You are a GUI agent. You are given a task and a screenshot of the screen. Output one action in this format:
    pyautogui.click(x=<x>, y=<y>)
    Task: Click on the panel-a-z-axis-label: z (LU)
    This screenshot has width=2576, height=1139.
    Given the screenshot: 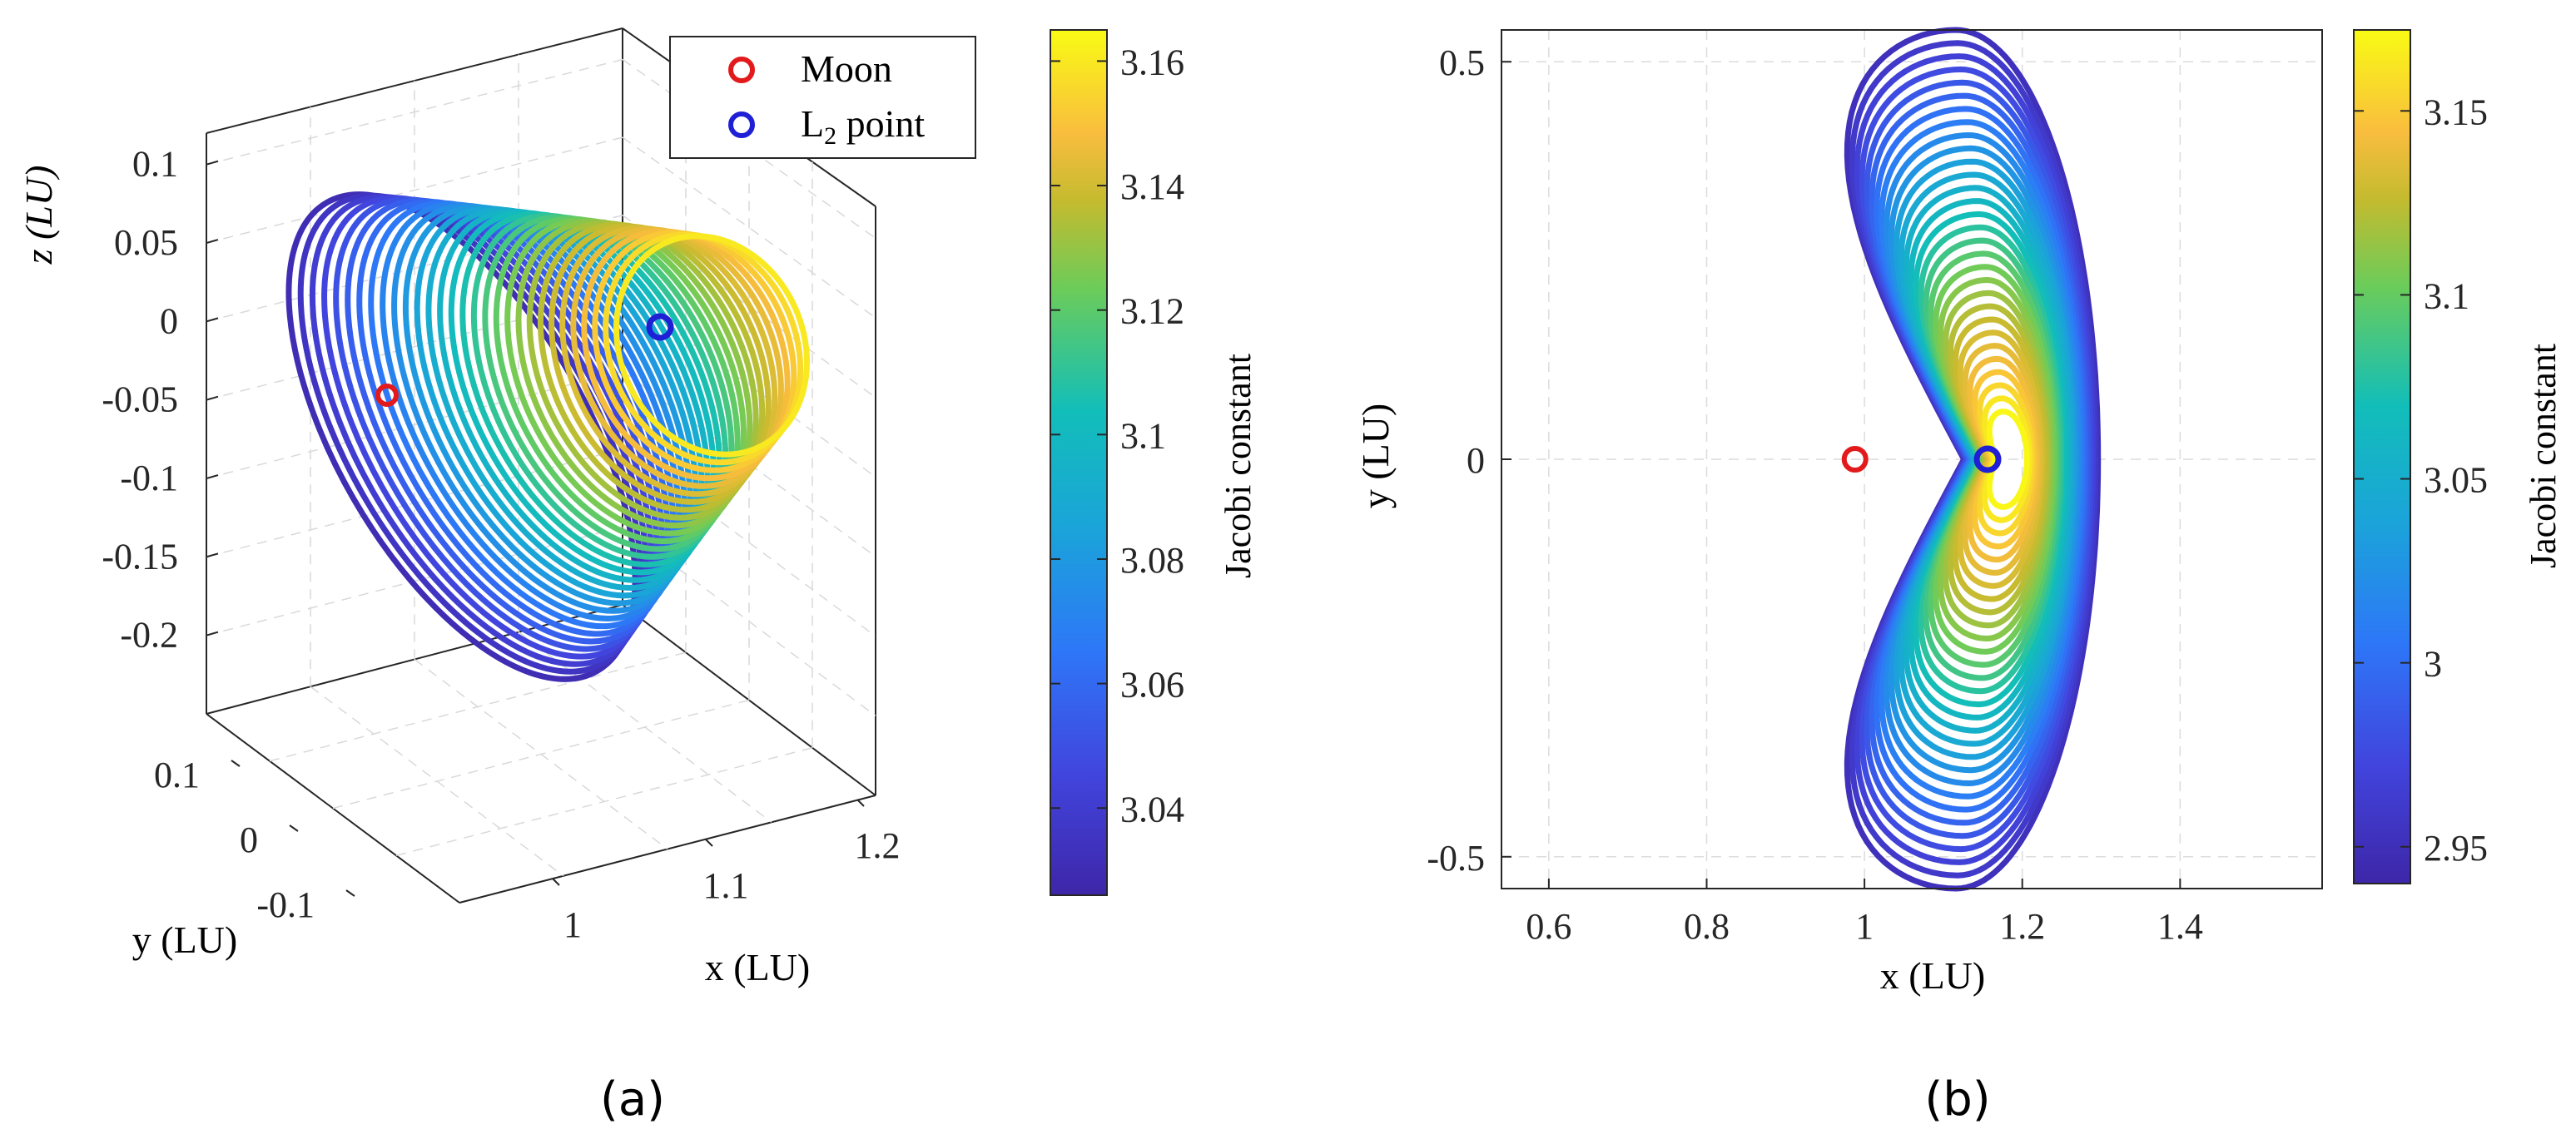 What is the action you would take?
    pyautogui.click(x=38, y=215)
    